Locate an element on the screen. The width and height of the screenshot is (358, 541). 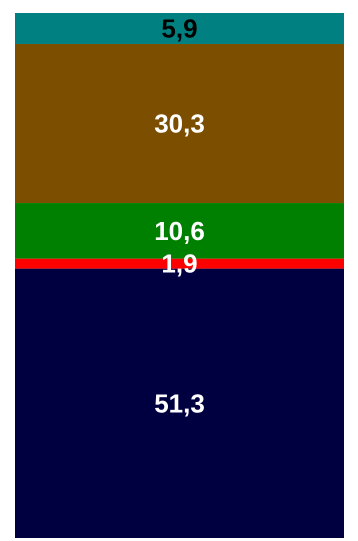
data-label-4: 51,3 is located at coordinates (179, 403).